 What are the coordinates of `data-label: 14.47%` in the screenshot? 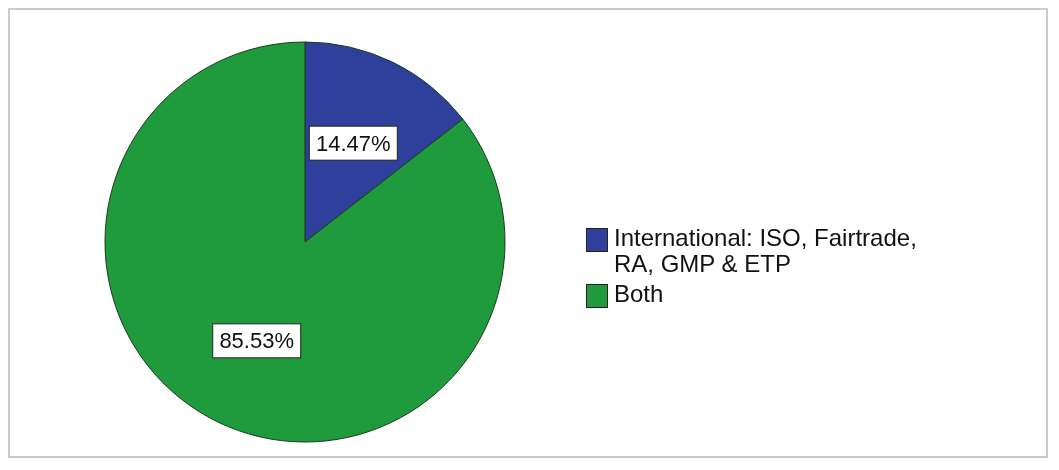 It's located at (353, 143).